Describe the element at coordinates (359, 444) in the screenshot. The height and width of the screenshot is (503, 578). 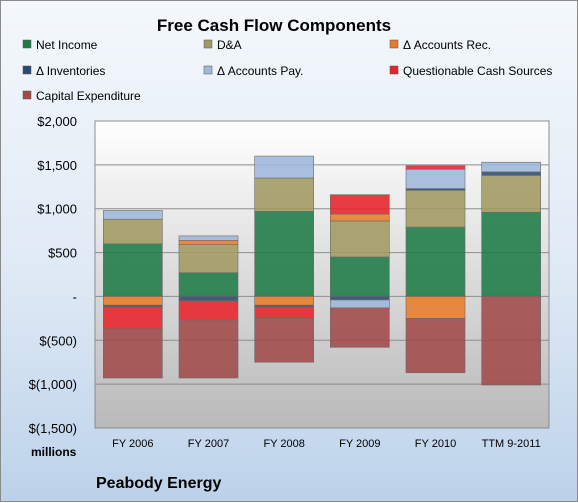
I see `x-tick-label: FY 2009` at that location.